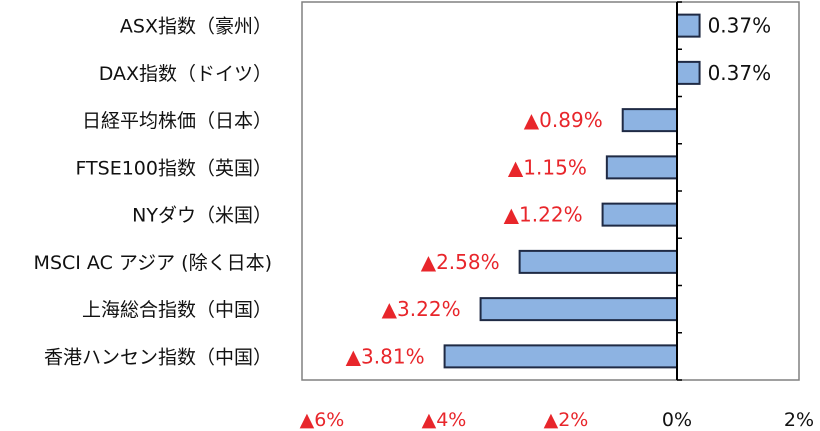 The image size is (820, 431). Describe the element at coordinates (421, 309) in the screenshot. I see `value-label: ▲3.22%` at that location.